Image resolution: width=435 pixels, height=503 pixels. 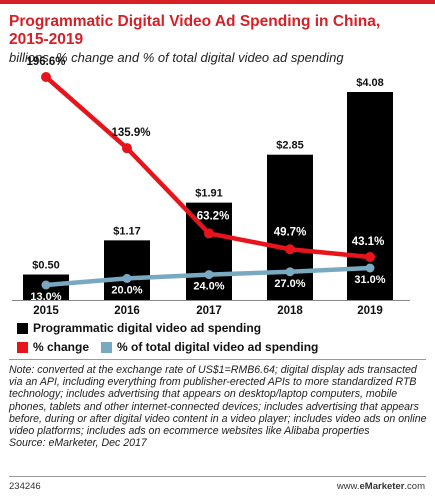 I want to click on bar-label-2017: $1.91, so click(x=209, y=194).